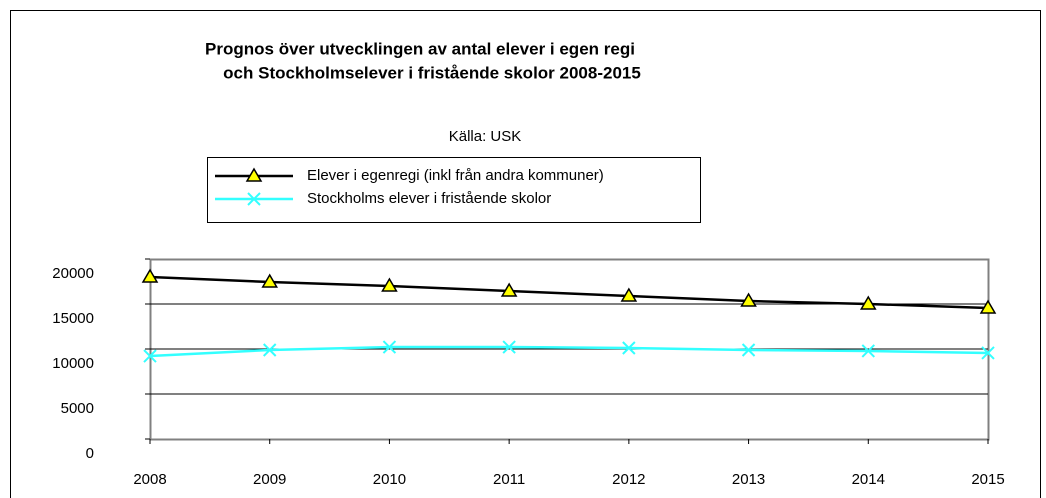 This screenshot has height=498, width=1046. What do you see at coordinates (485, 136) in the screenshot?
I see `chart-subtitle: Källa: USK` at bounding box center [485, 136].